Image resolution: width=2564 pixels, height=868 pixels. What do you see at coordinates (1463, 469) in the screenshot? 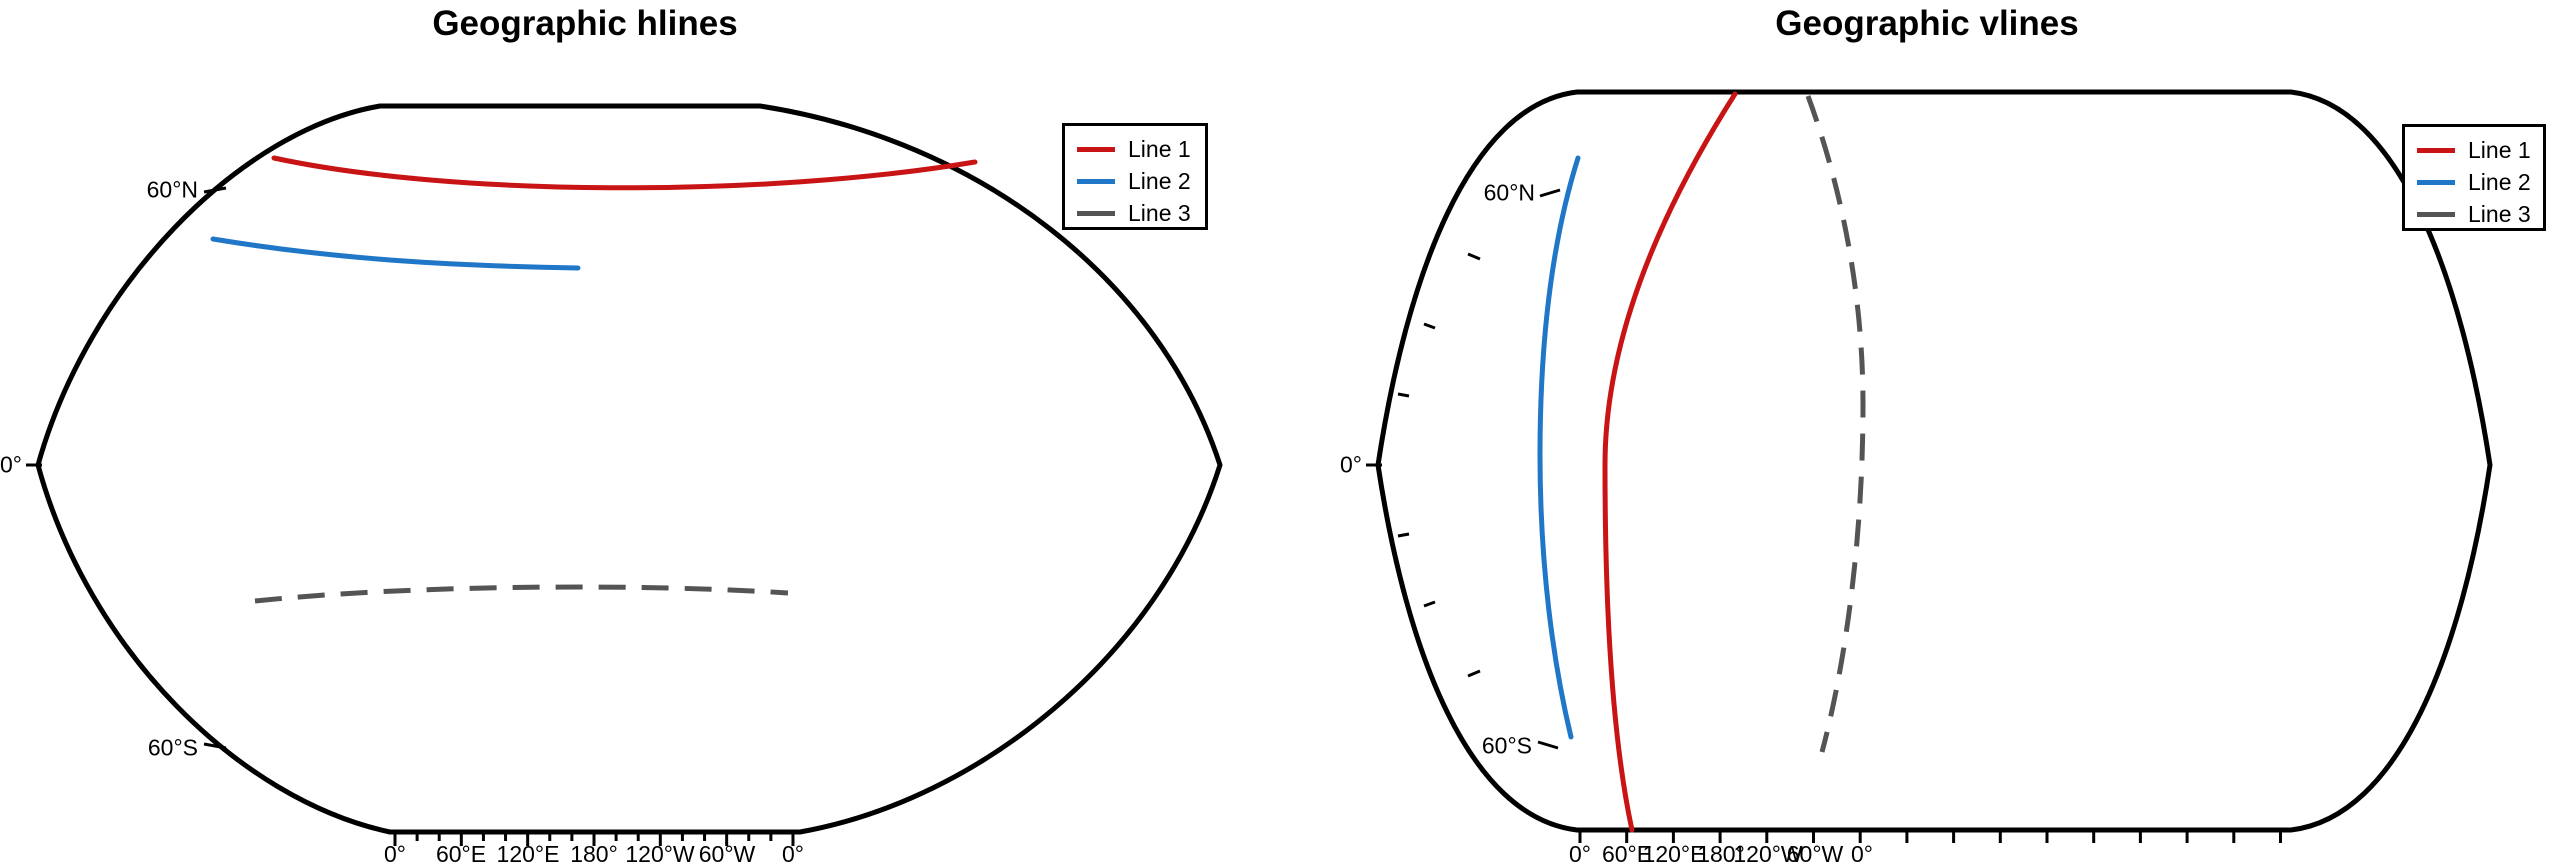
I see `right-lat-ticks` at bounding box center [1463, 469].